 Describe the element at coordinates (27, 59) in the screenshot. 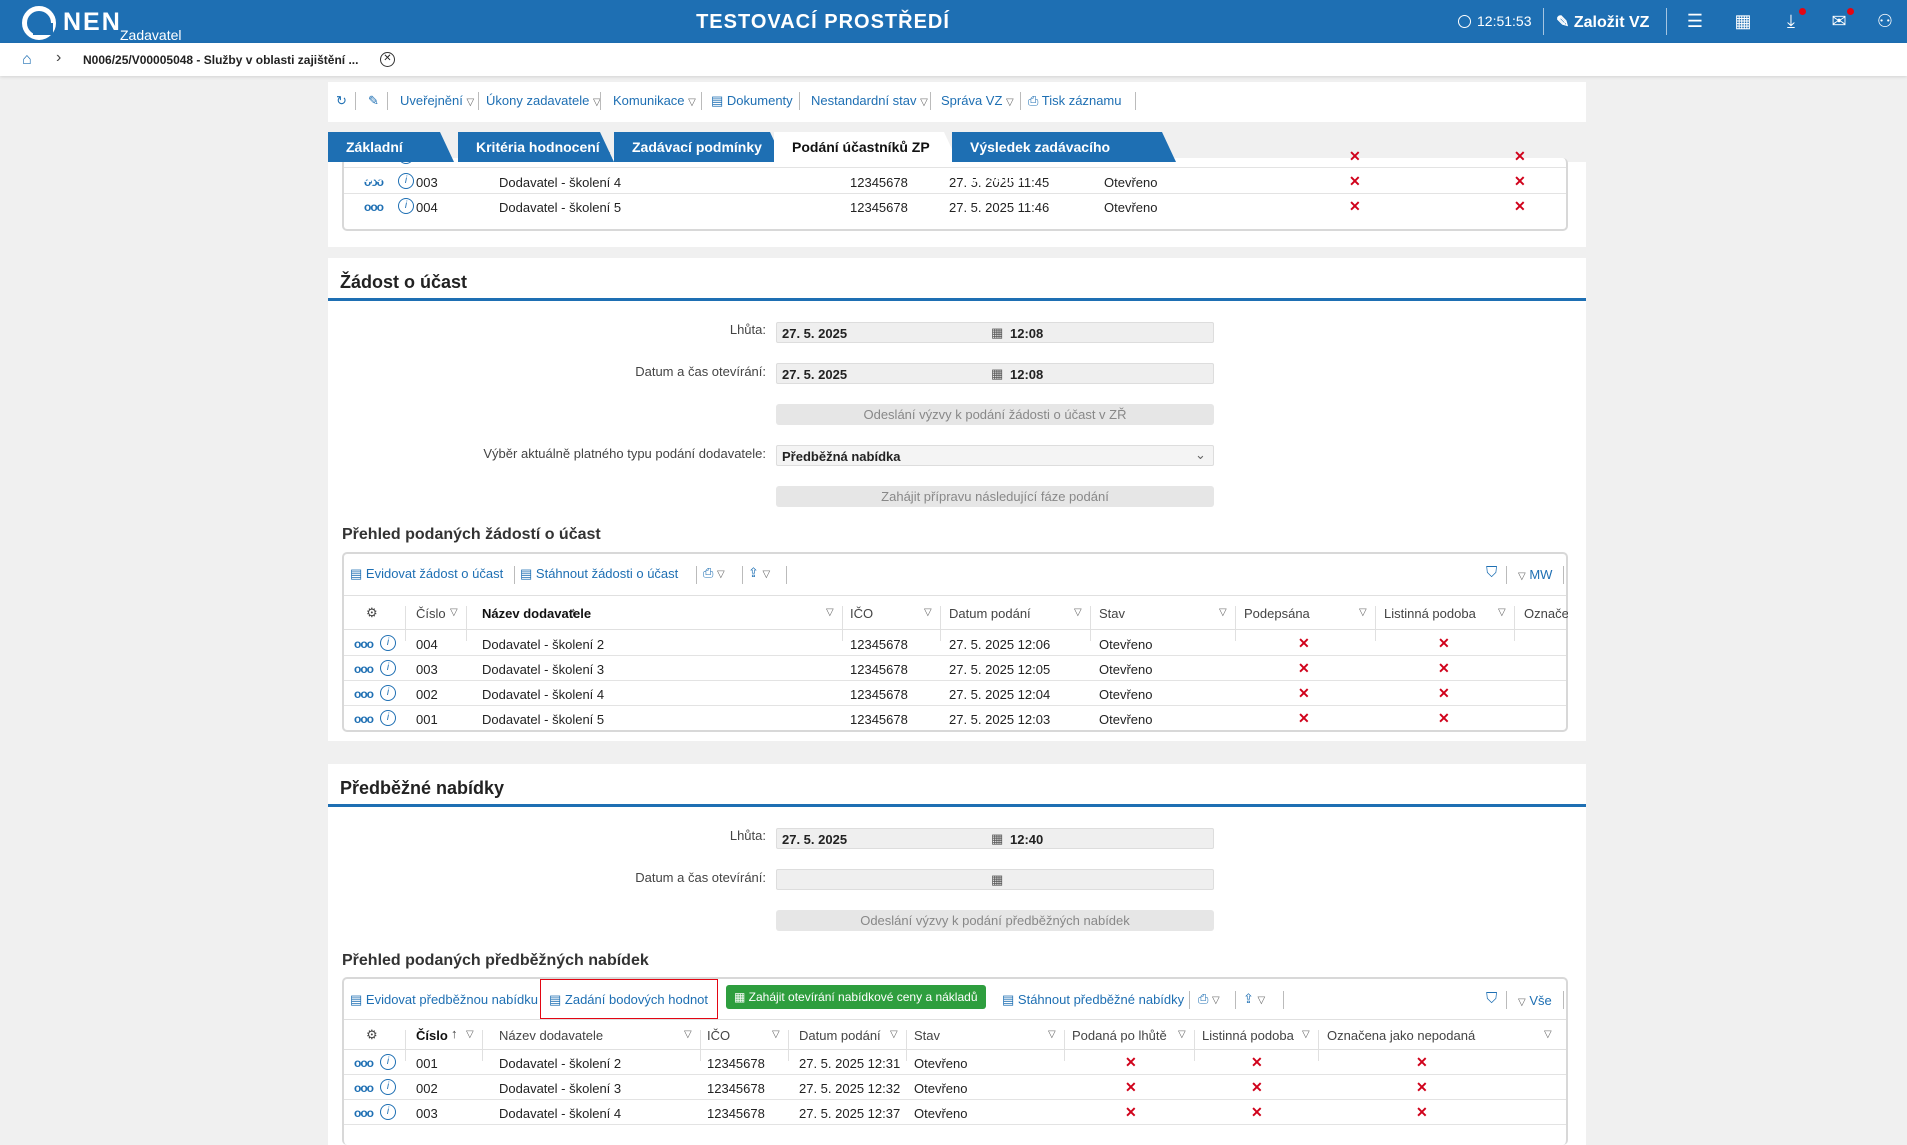

I see `home-icon: ⌂` at that location.